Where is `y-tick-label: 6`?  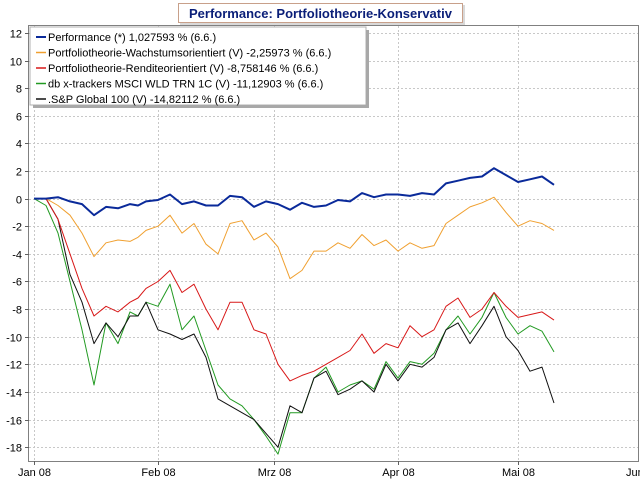 y-tick-label: 6 is located at coordinates (19, 118).